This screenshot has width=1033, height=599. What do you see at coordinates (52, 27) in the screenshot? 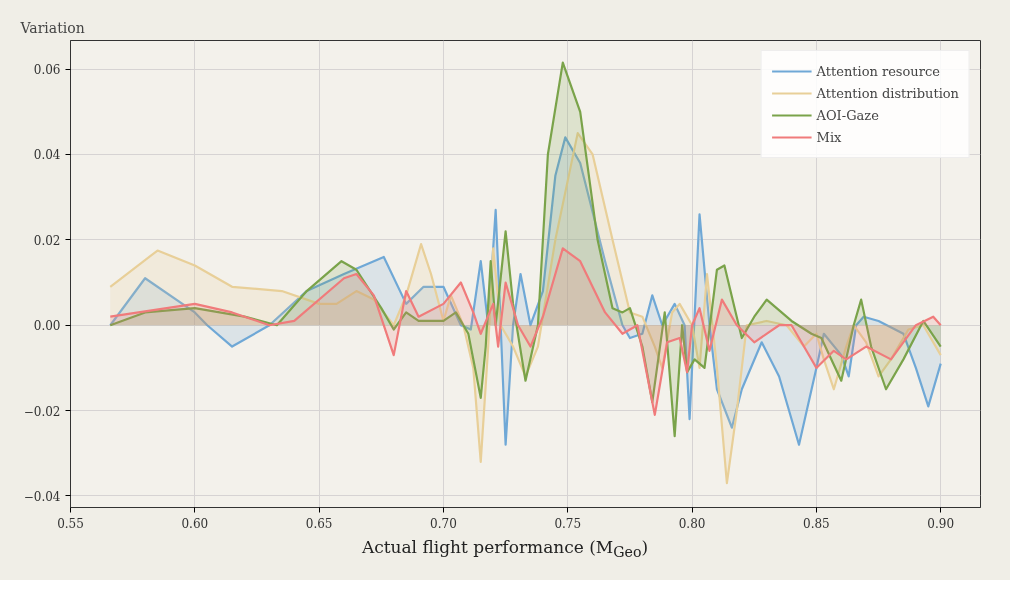
I see `y-axis-title: Variation` at bounding box center [52, 27].